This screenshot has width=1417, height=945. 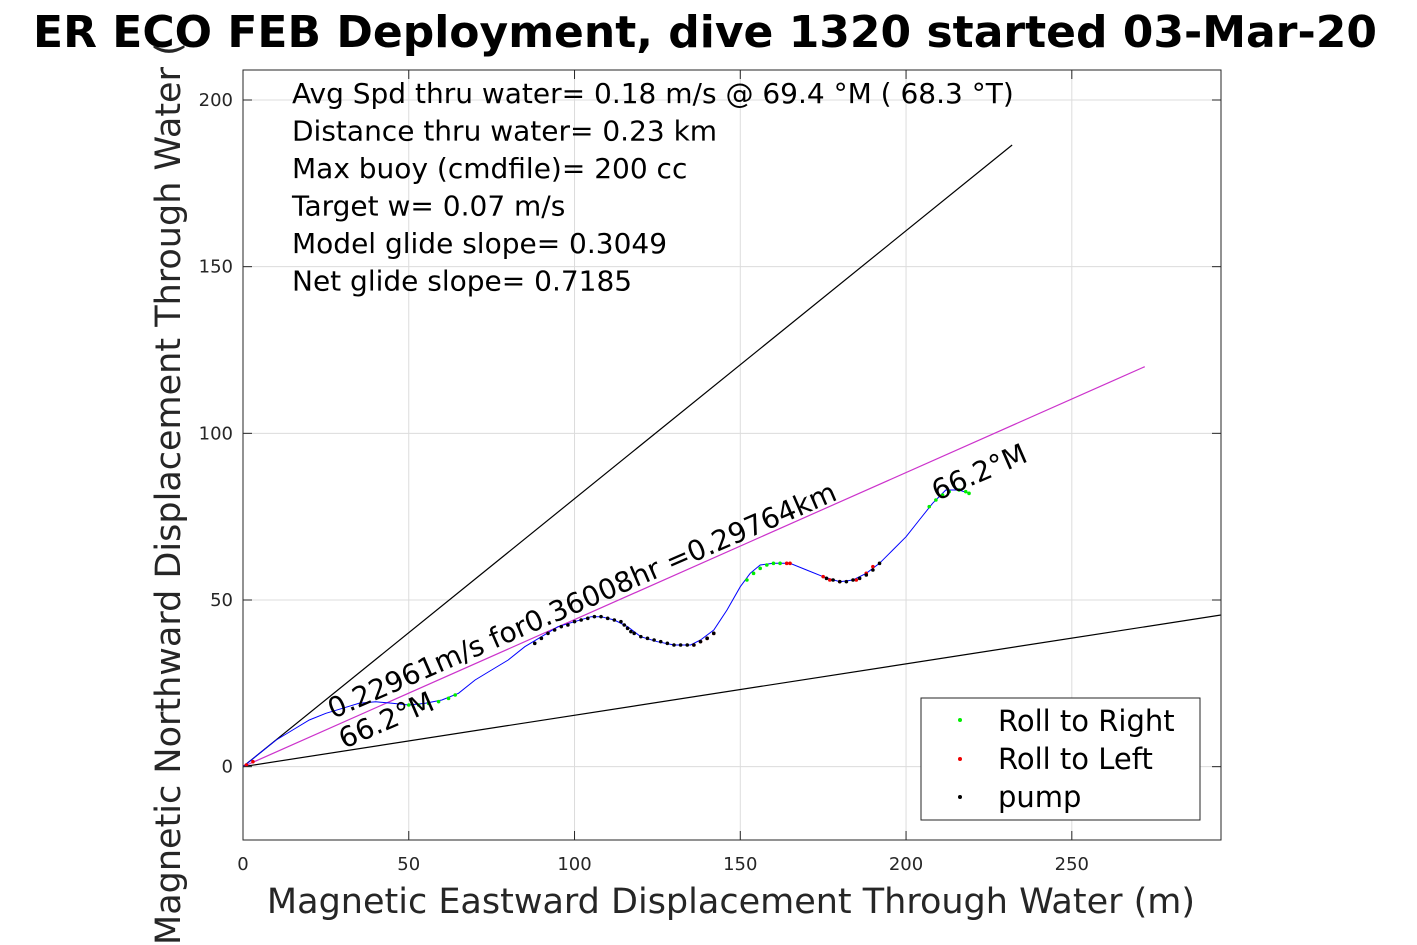 What do you see at coordinates (227, 767) in the screenshot?
I see `y-tick-label: 0` at bounding box center [227, 767].